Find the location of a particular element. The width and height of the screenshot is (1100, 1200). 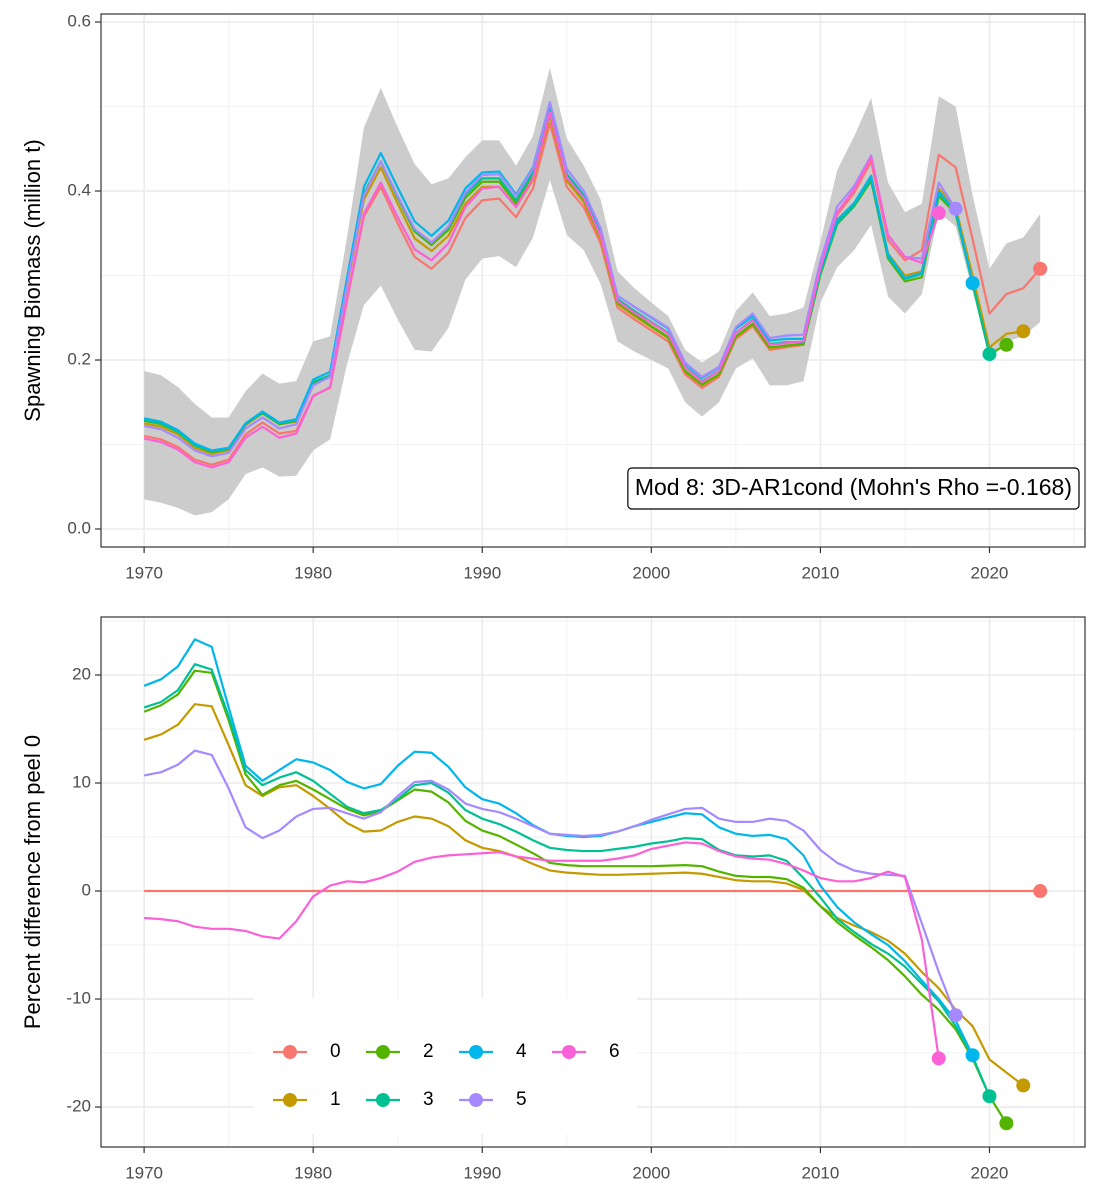

y-tick-label: 20 is located at coordinates (81, 673).